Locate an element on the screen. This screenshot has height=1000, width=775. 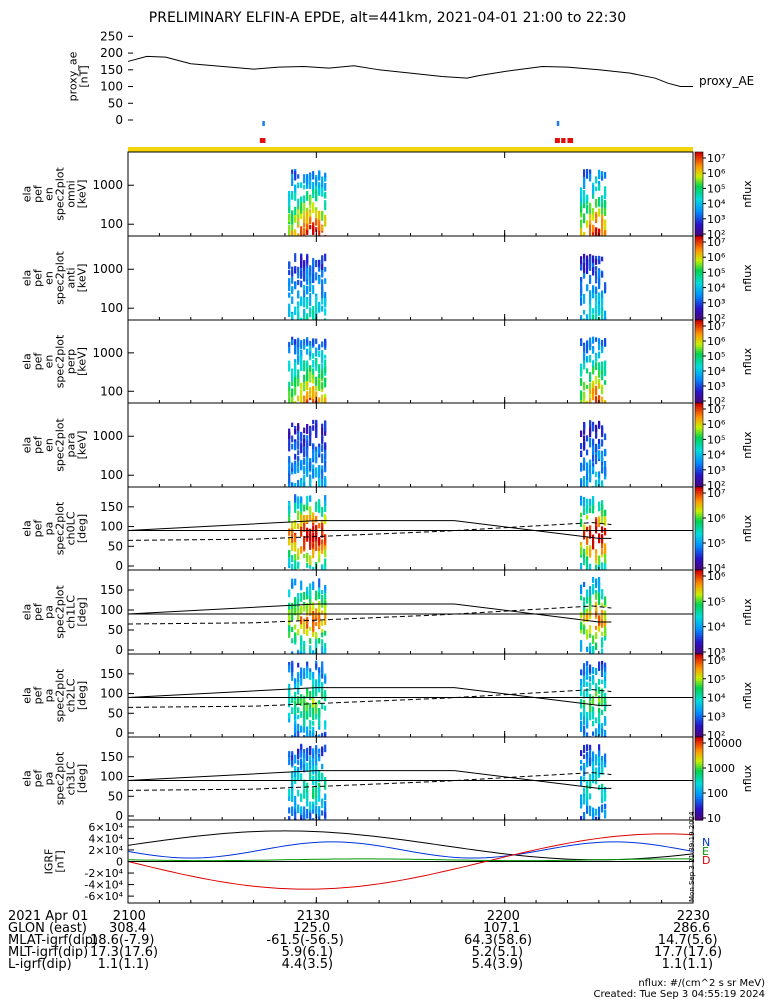
energy-panel-0-ylabel-line: [keV] is located at coordinates (82, 194).